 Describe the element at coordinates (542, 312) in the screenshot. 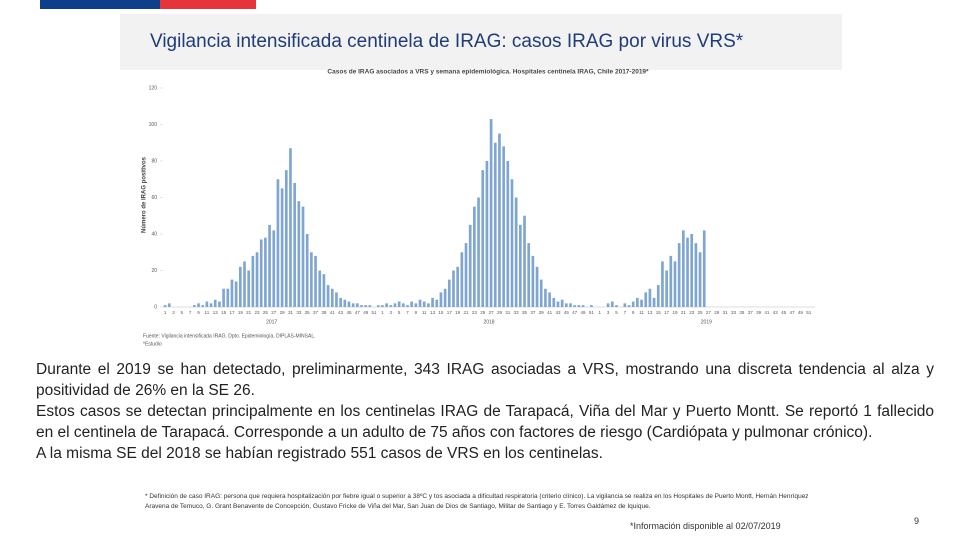

I see `x-tick-label: 39` at that location.